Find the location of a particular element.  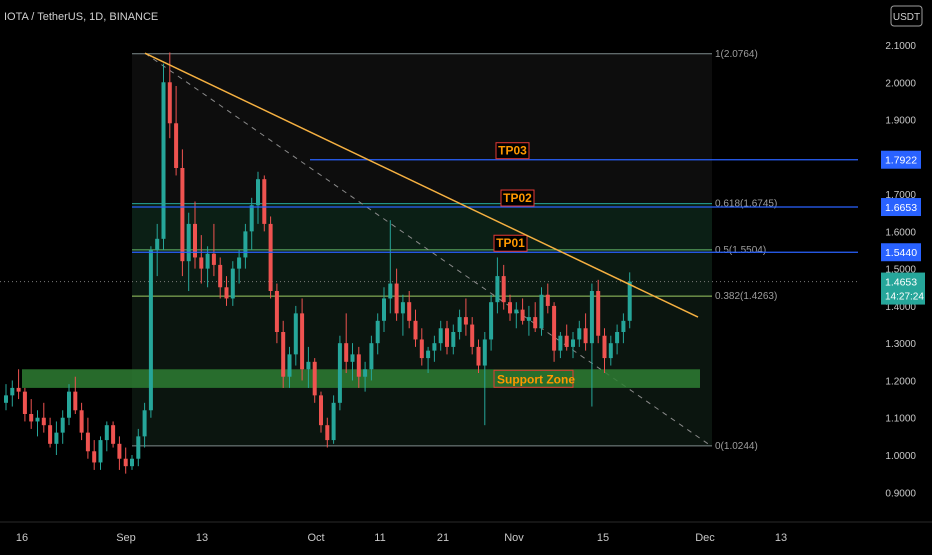

support-zone-label-box is located at coordinates (533, 378).